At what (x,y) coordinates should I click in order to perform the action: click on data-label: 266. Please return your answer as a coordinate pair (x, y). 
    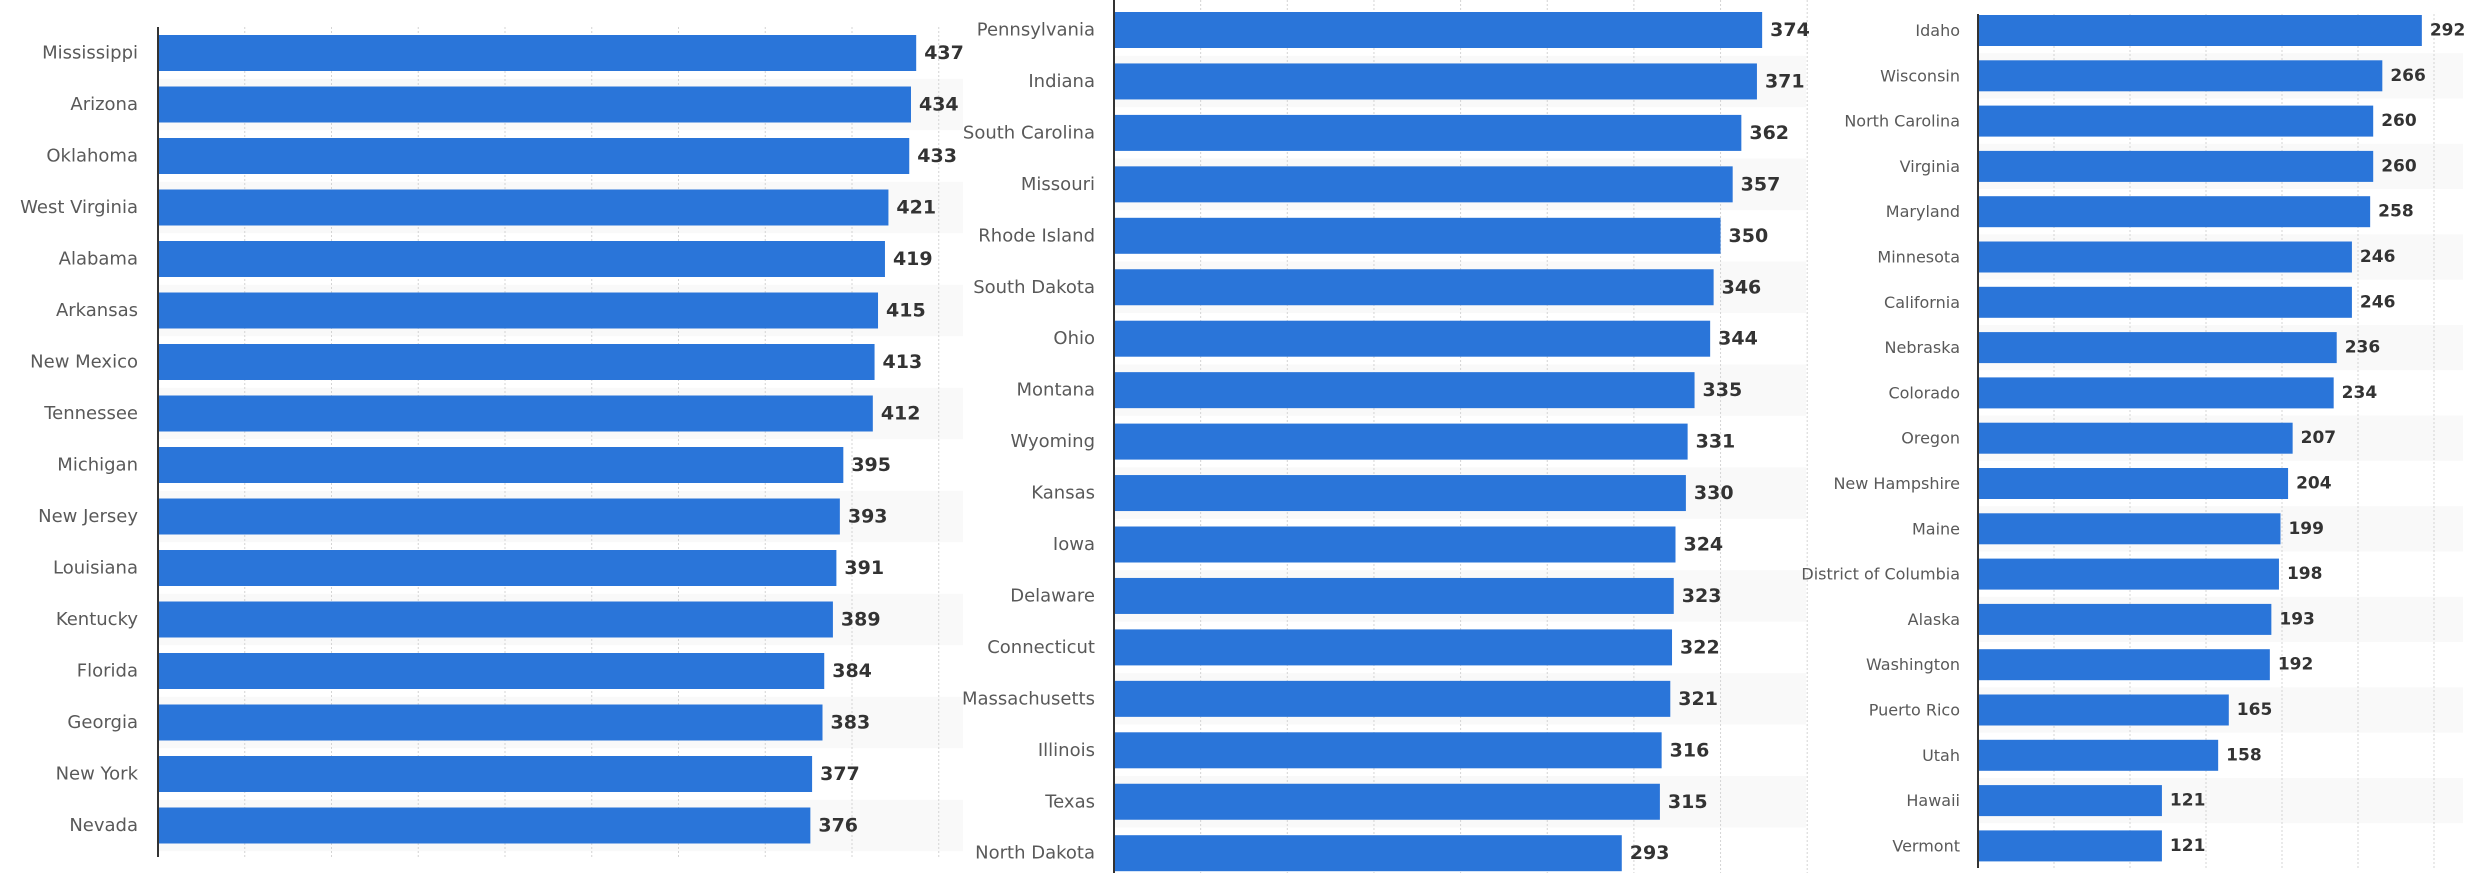
    Looking at the image, I should click on (2408, 76).